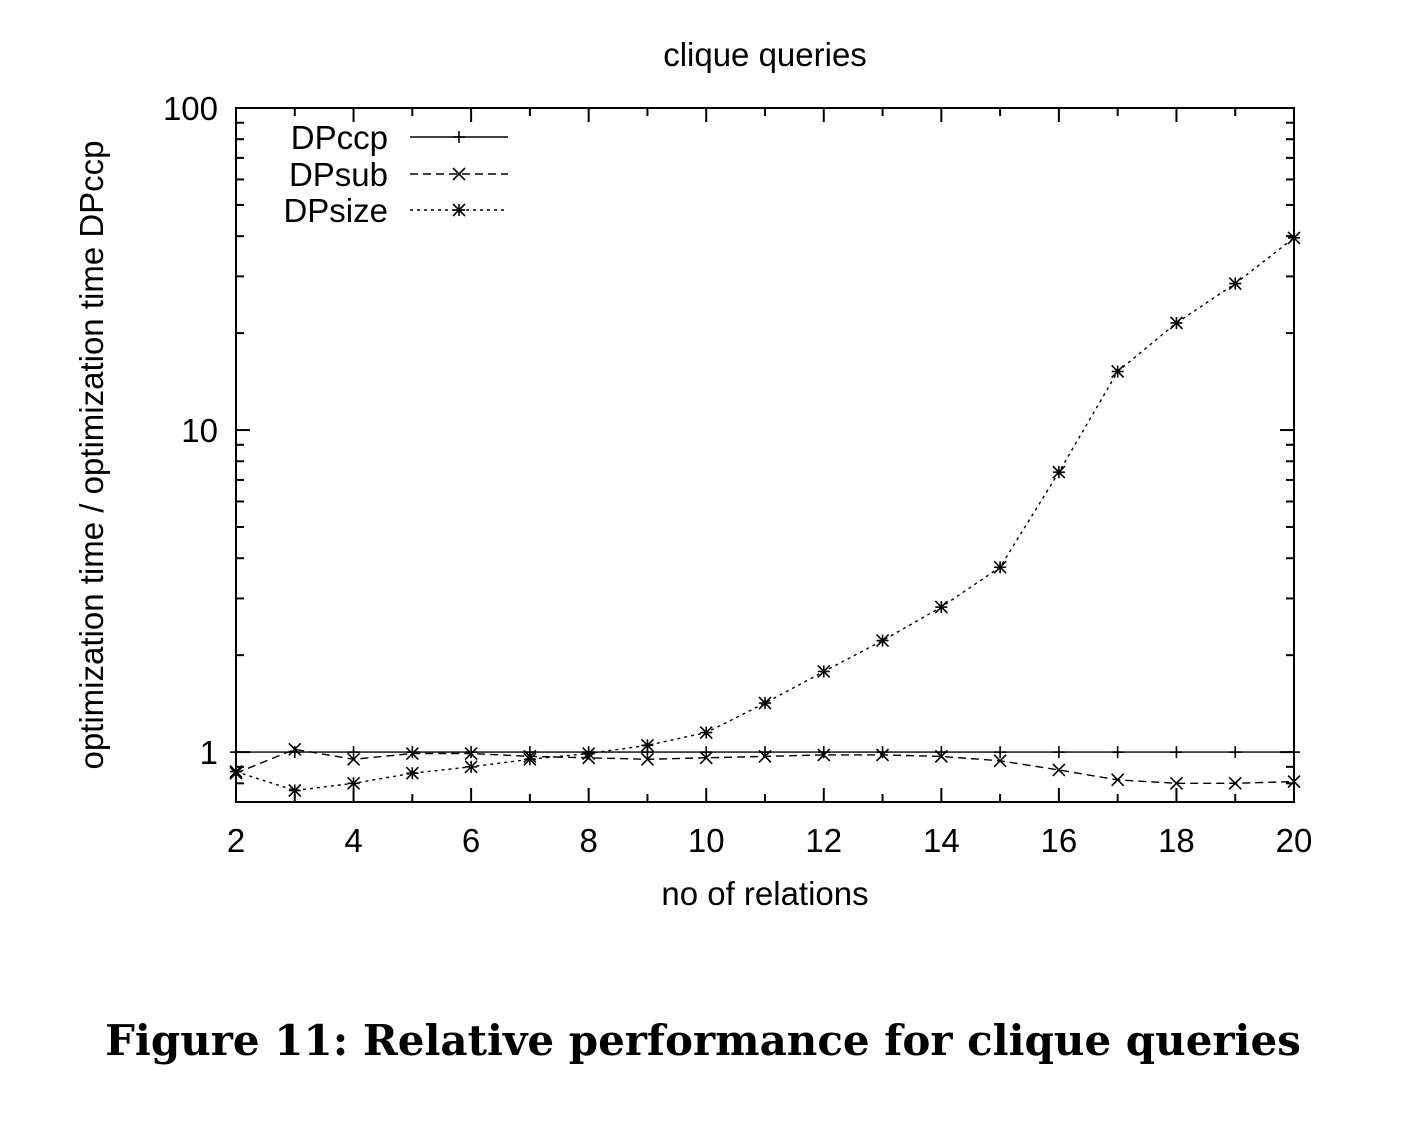  What do you see at coordinates (459, 137) in the screenshot?
I see `legend-marker-dpccp` at bounding box center [459, 137].